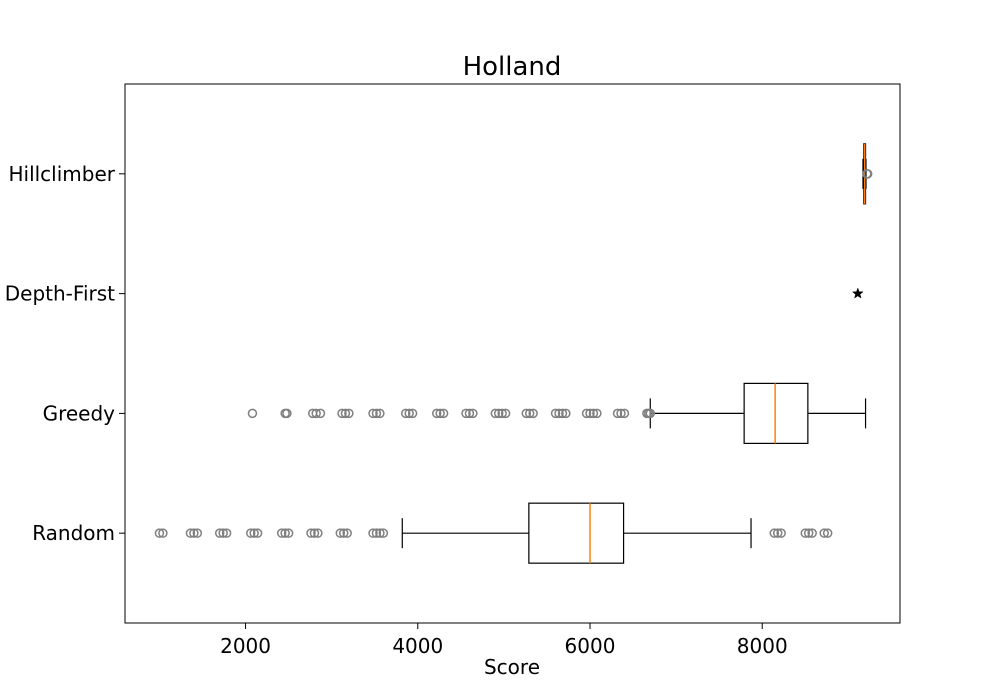 This screenshot has width=1000, height=700. What do you see at coordinates (504, 640) in the screenshot?
I see `x-axis-ticks: 2000 4000 6000 8000` at bounding box center [504, 640].